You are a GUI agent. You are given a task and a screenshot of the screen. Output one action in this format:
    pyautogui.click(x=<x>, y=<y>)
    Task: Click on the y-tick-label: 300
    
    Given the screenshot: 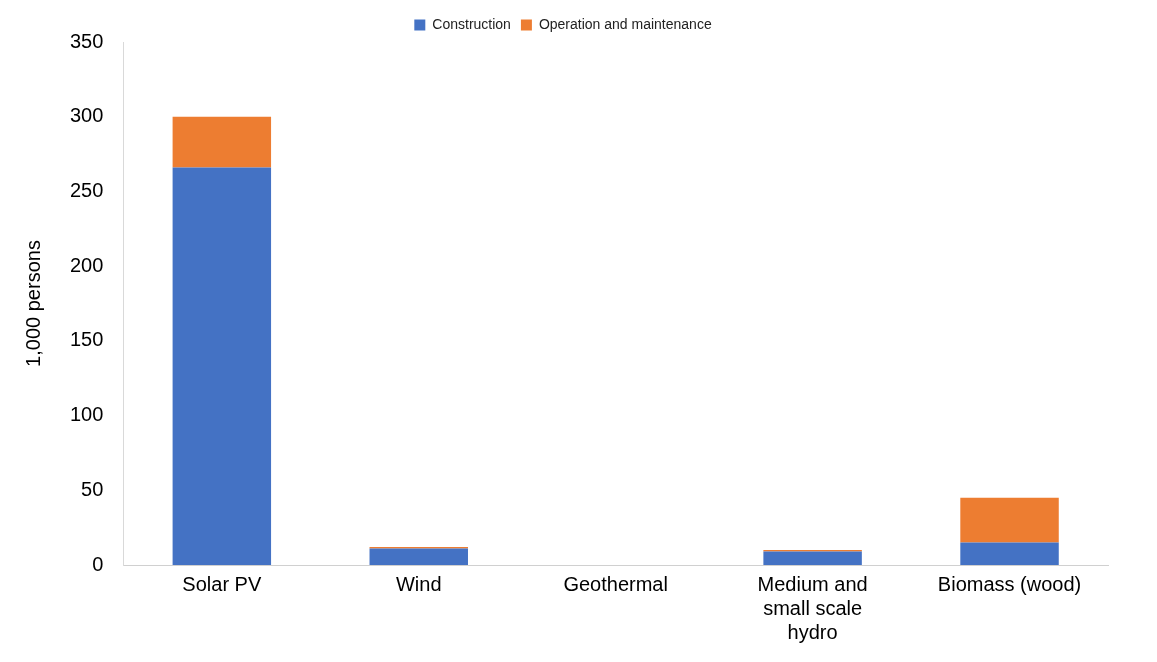 What is the action you would take?
    pyautogui.click(x=86, y=115)
    